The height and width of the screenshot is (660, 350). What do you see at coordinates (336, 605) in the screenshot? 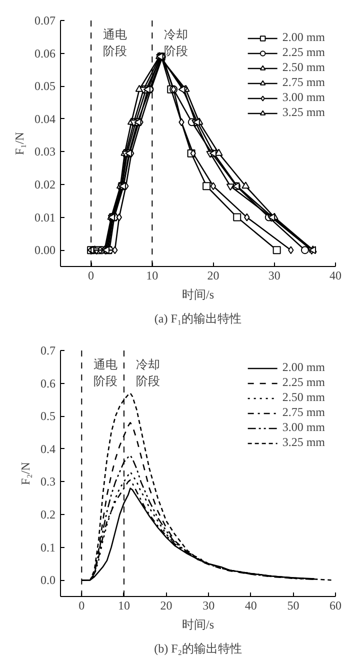
I see `x-tick-label: 60` at bounding box center [336, 605].